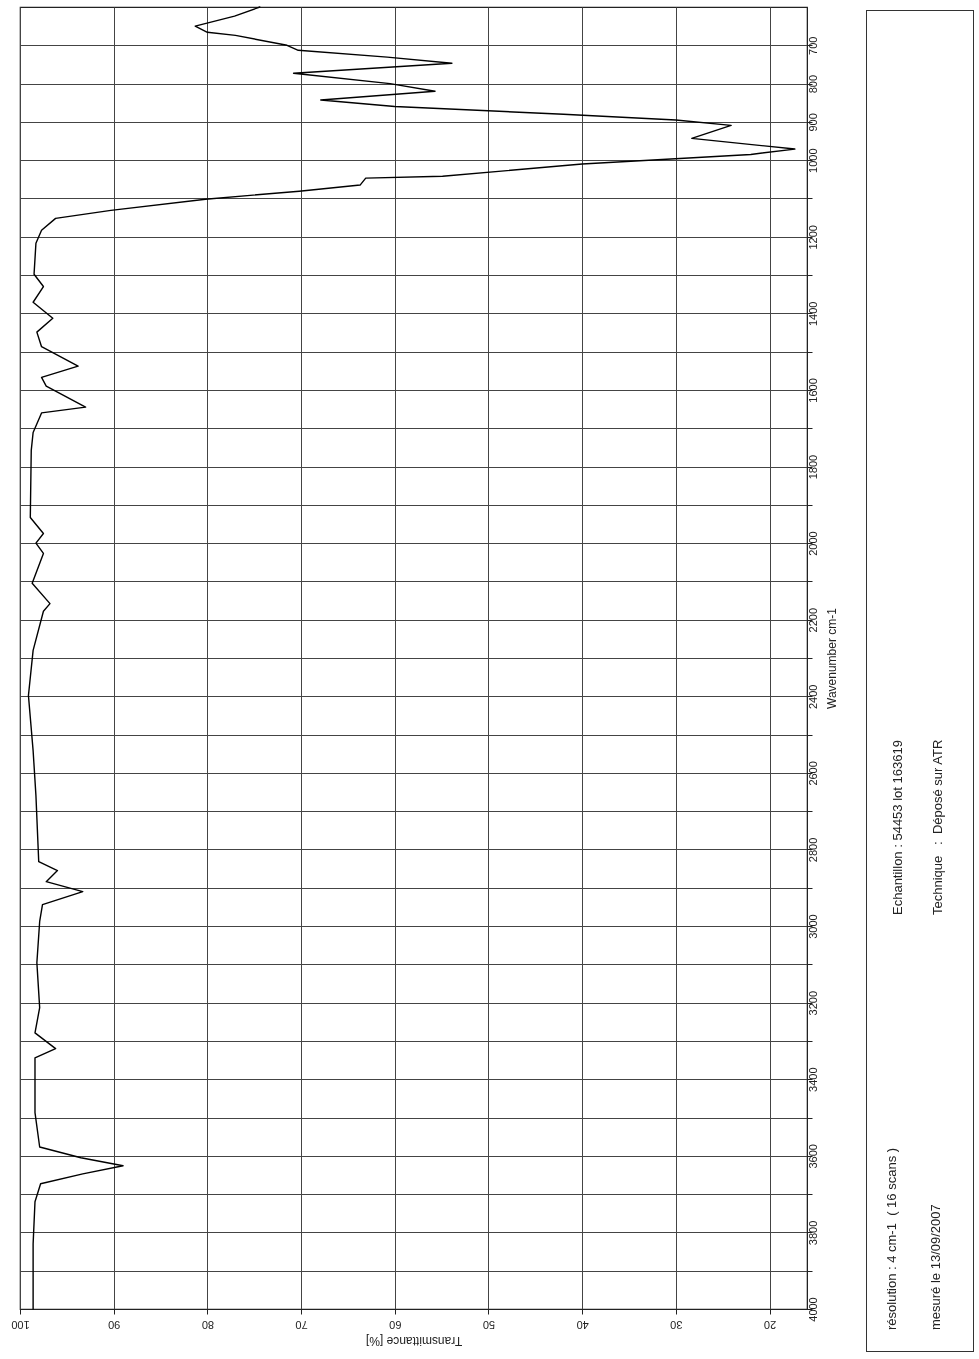  Describe the element at coordinates (812, 1233) in the screenshot. I see `y-tick-label: 3800` at that location.